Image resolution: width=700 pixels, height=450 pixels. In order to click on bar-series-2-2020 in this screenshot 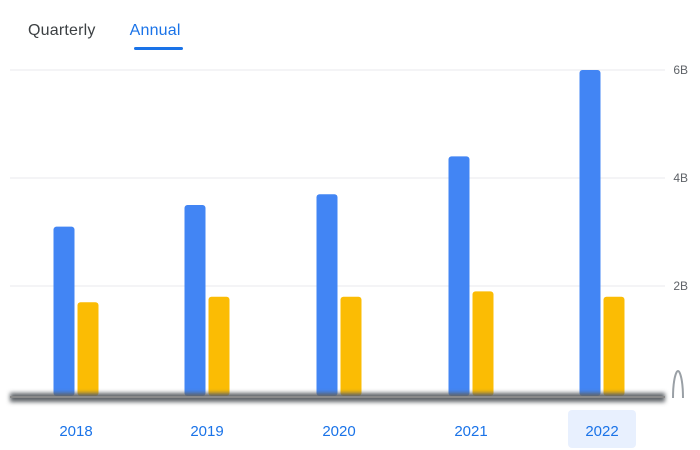, I will do `click(351, 346)`.